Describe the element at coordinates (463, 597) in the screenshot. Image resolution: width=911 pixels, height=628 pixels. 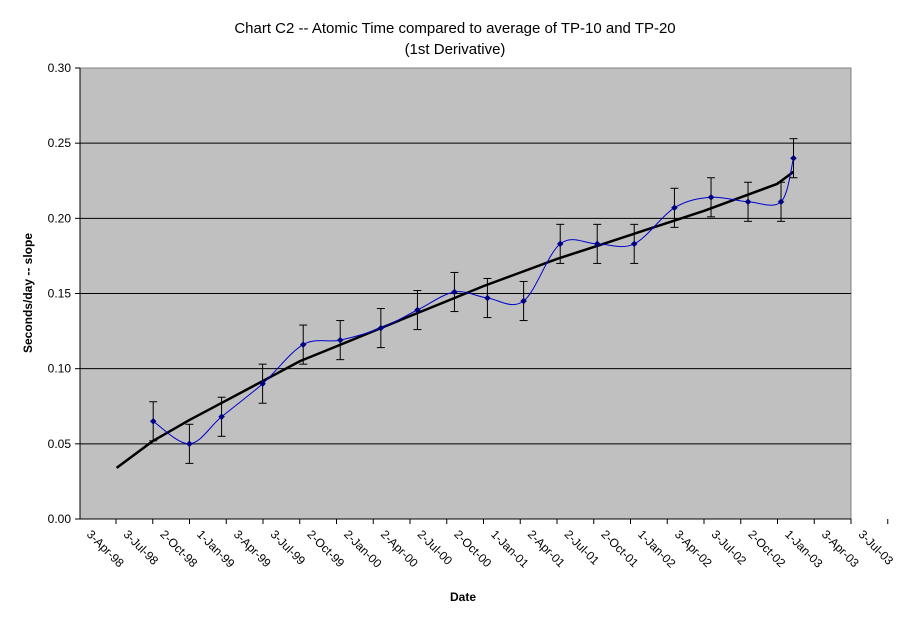
I see `x-axis-label: Date` at that location.